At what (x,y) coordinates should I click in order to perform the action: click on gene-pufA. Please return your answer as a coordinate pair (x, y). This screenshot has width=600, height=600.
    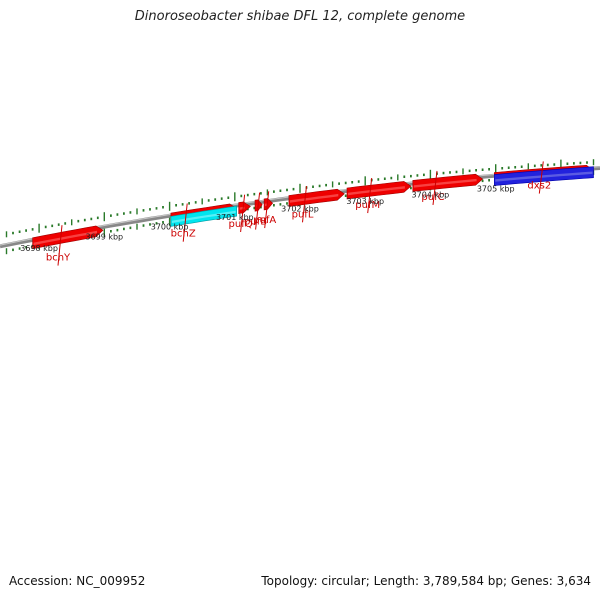
    Looking at the image, I should click on (268, 204).